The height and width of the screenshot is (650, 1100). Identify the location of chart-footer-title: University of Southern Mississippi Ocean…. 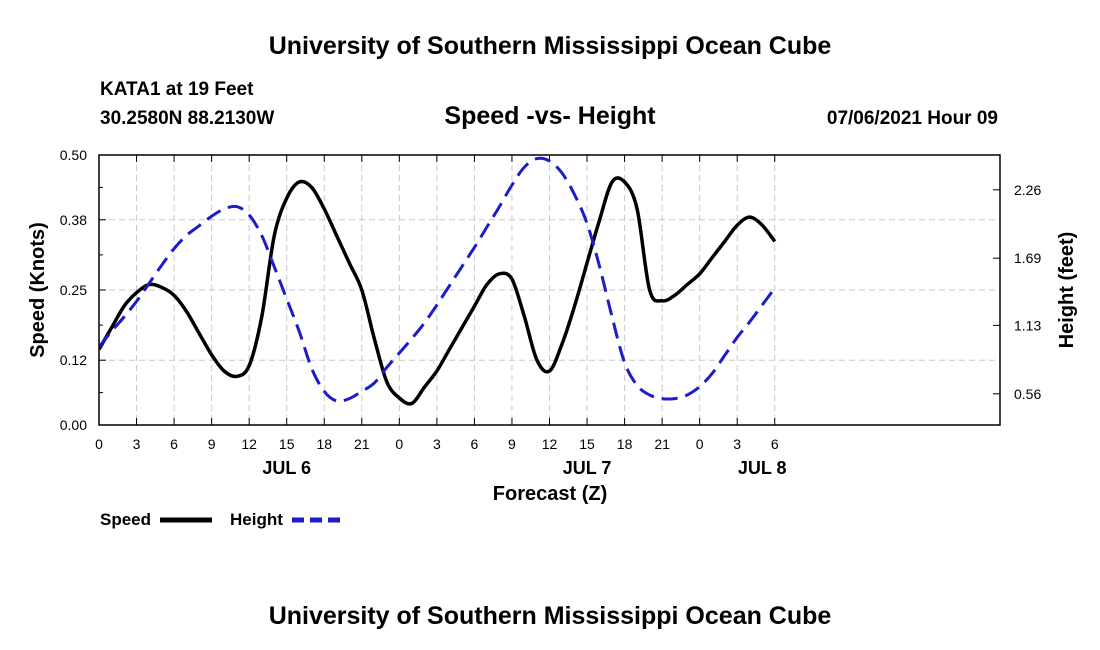
(550, 616).